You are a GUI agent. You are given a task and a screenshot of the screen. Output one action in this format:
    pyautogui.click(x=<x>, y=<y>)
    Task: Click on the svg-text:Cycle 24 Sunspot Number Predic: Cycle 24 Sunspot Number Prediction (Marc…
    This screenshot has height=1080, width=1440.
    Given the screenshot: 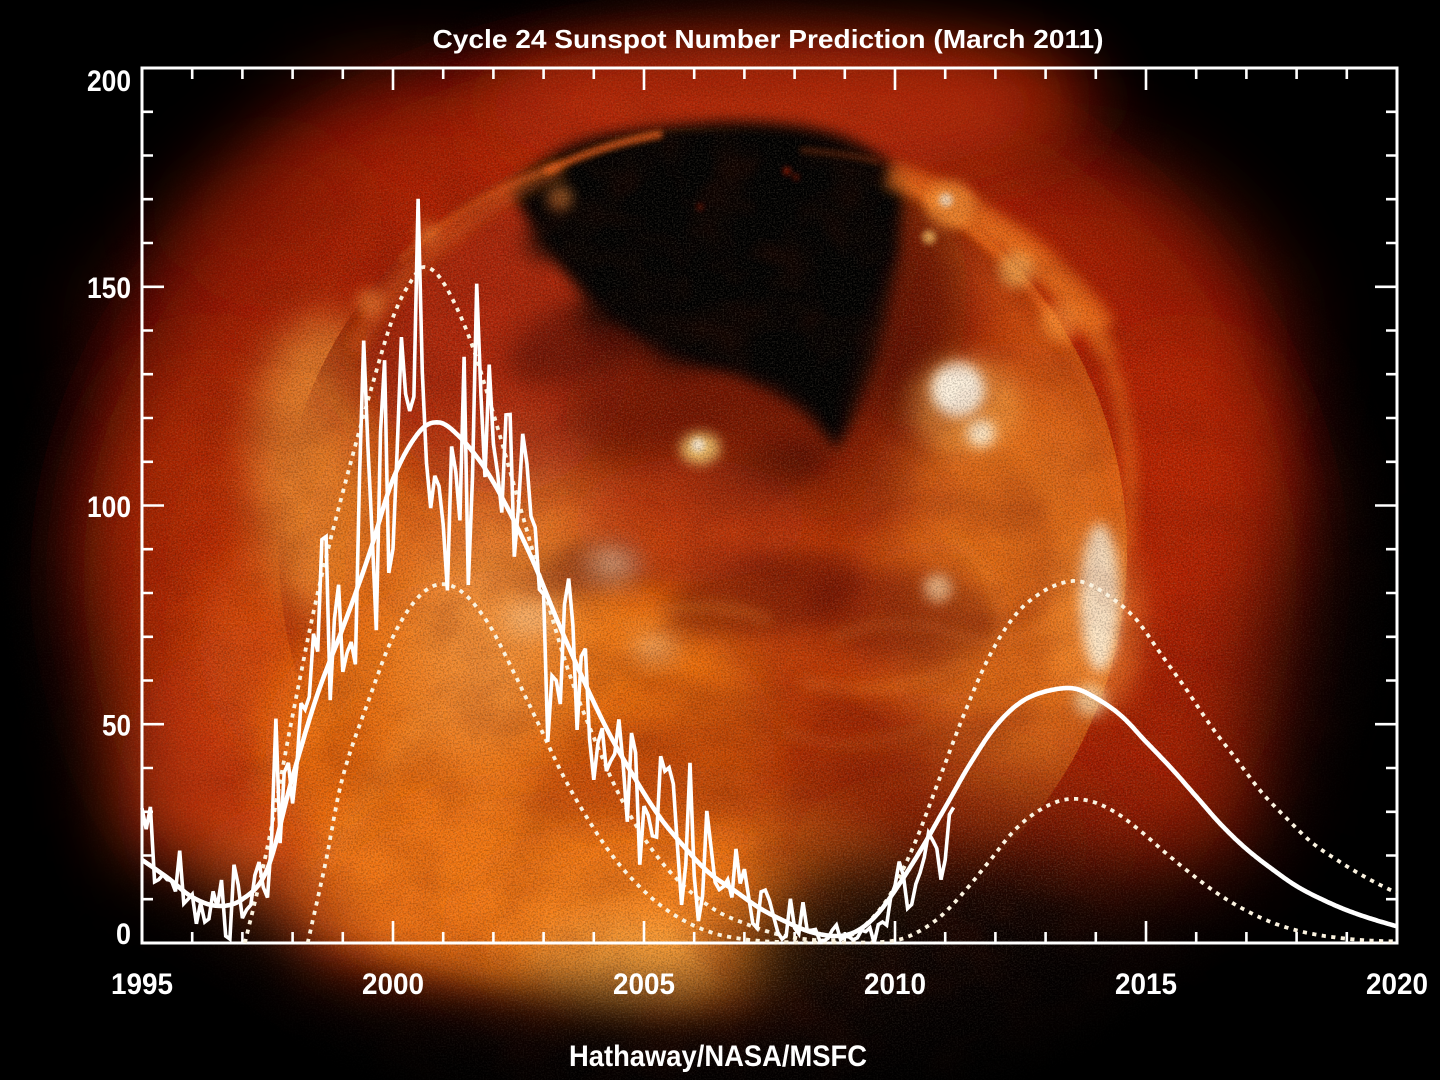 What is the action you would take?
    pyautogui.click(x=768, y=39)
    